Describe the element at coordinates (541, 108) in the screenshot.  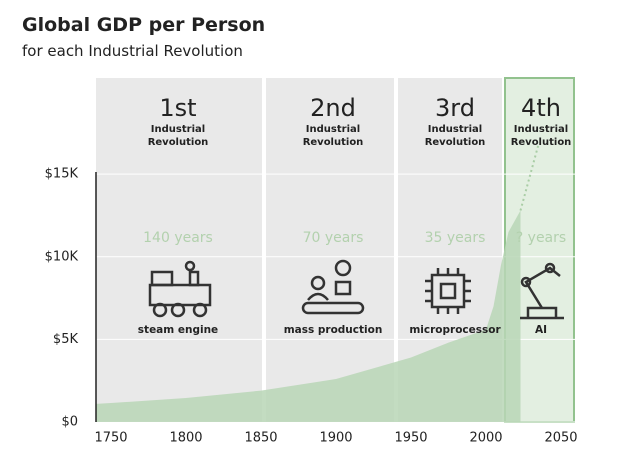
I see `revolution-number: 4th` at that location.